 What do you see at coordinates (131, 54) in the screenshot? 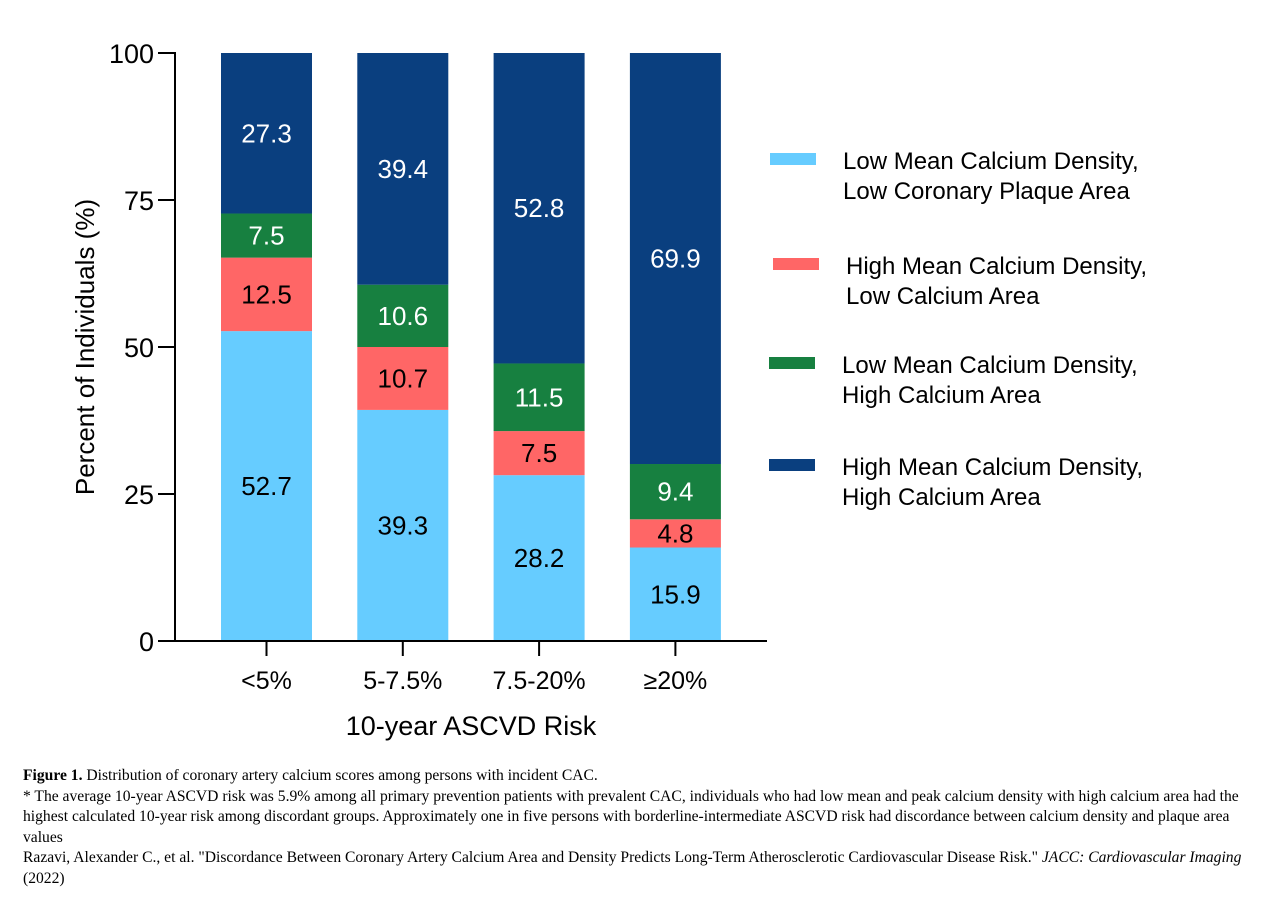
I see `y-tick-label: 100` at bounding box center [131, 54].